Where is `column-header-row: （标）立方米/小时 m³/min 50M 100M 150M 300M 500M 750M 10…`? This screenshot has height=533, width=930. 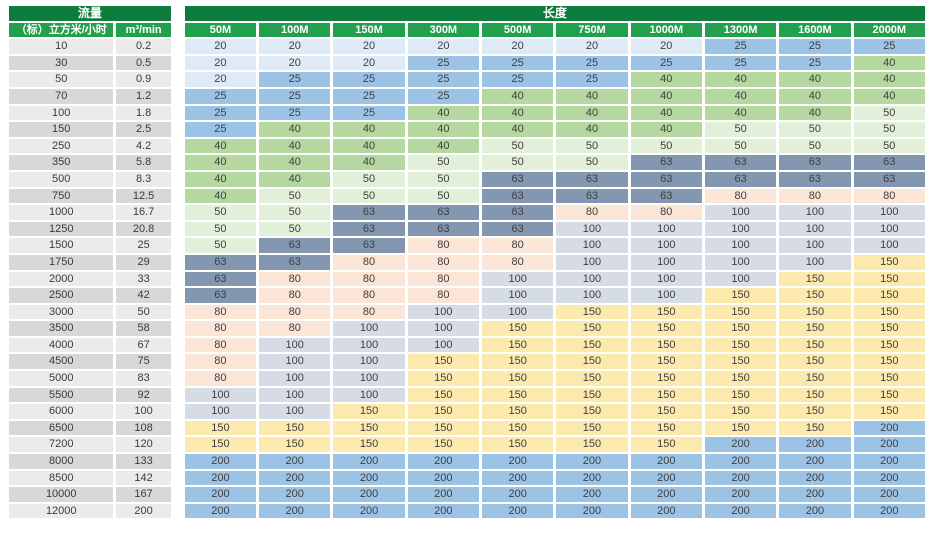 column-header-row: （标）立方米/小时 m³/min 50M 100M 150M 300M 500M 750M 10… is located at coordinates (467, 30).